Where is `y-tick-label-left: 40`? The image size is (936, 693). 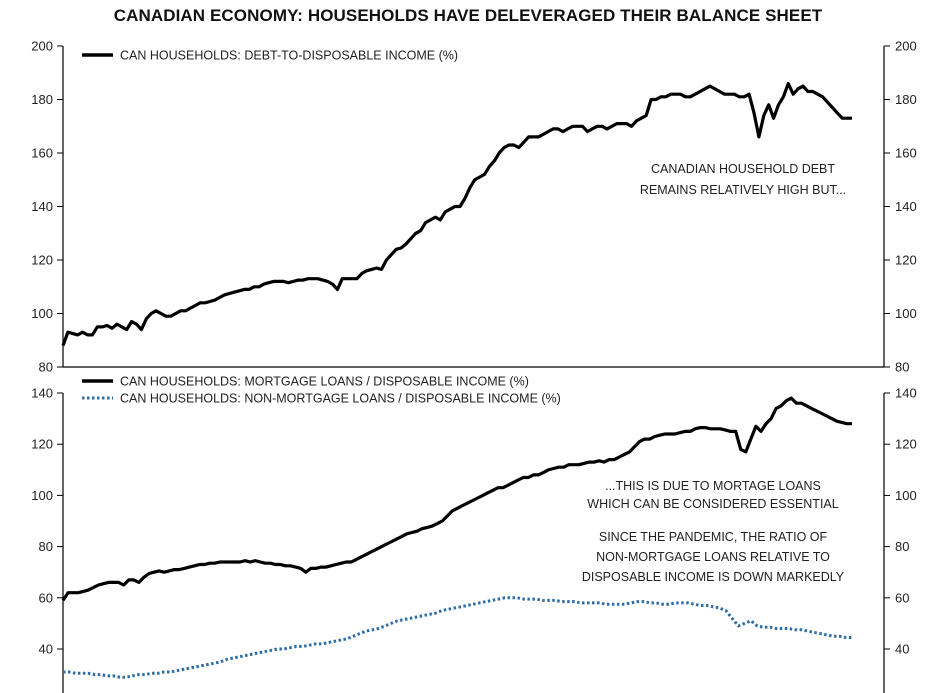
y-tick-label-left: 40 is located at coordinates (46, 649).